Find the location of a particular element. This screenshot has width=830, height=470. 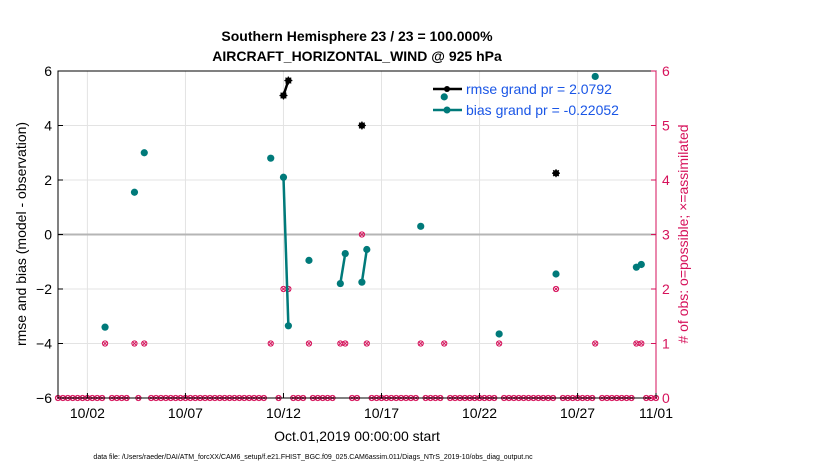

y-ticks-left: −6 −4 −2 0 2 4 6 is located at coordinates (49, 234).